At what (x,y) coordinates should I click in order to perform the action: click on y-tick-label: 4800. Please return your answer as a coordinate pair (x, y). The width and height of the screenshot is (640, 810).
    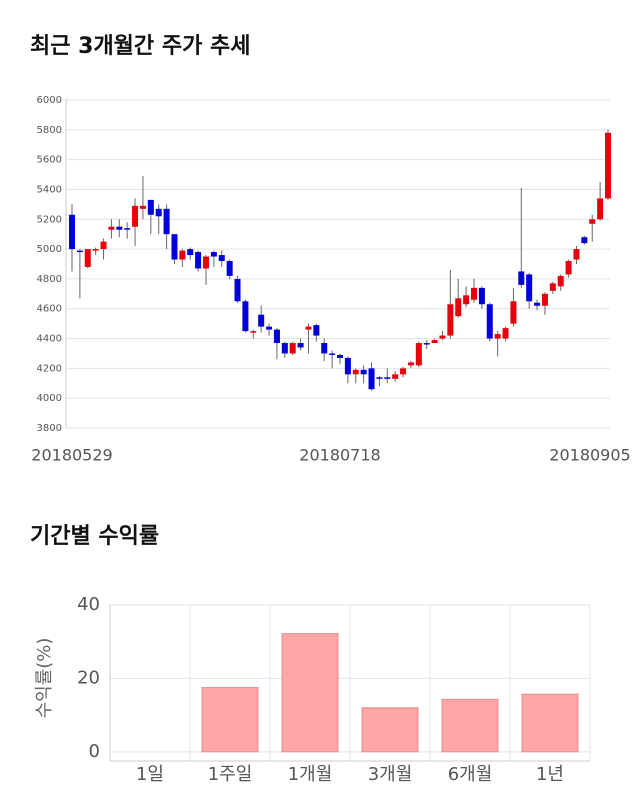
    Looking at the image, I should click on (49, 279).